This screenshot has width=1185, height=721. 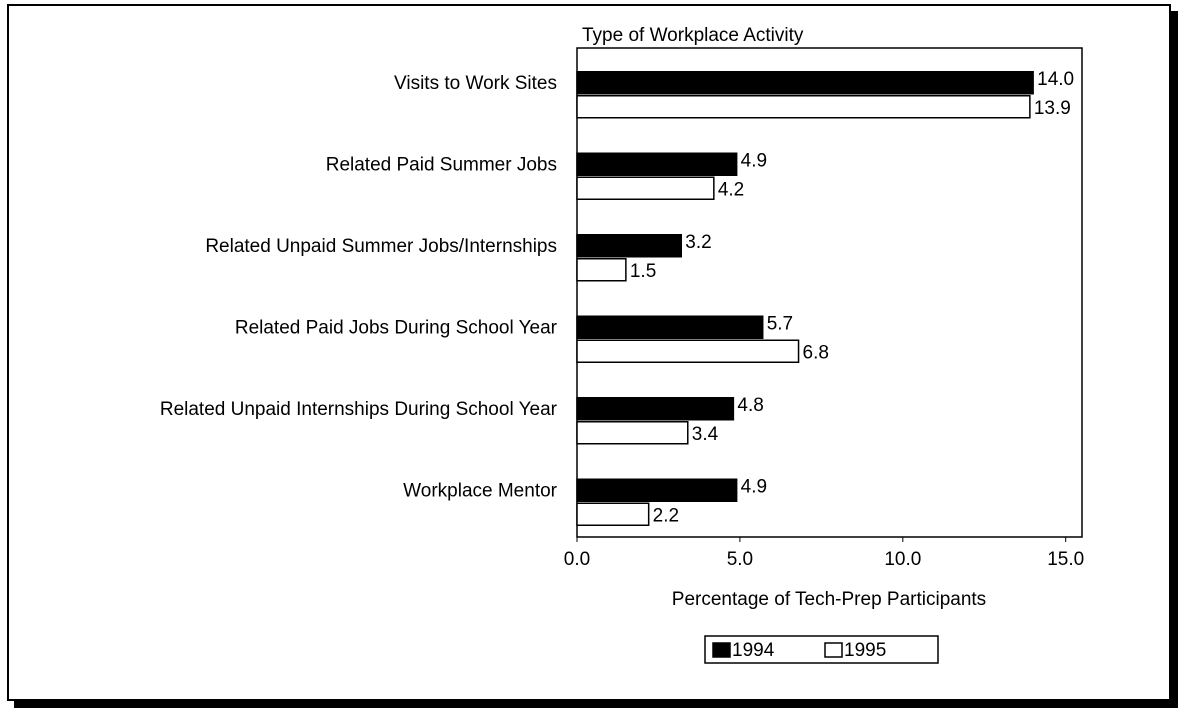 I want to click on category-label: Visits to Work Sites, so click(x=475, y=83).